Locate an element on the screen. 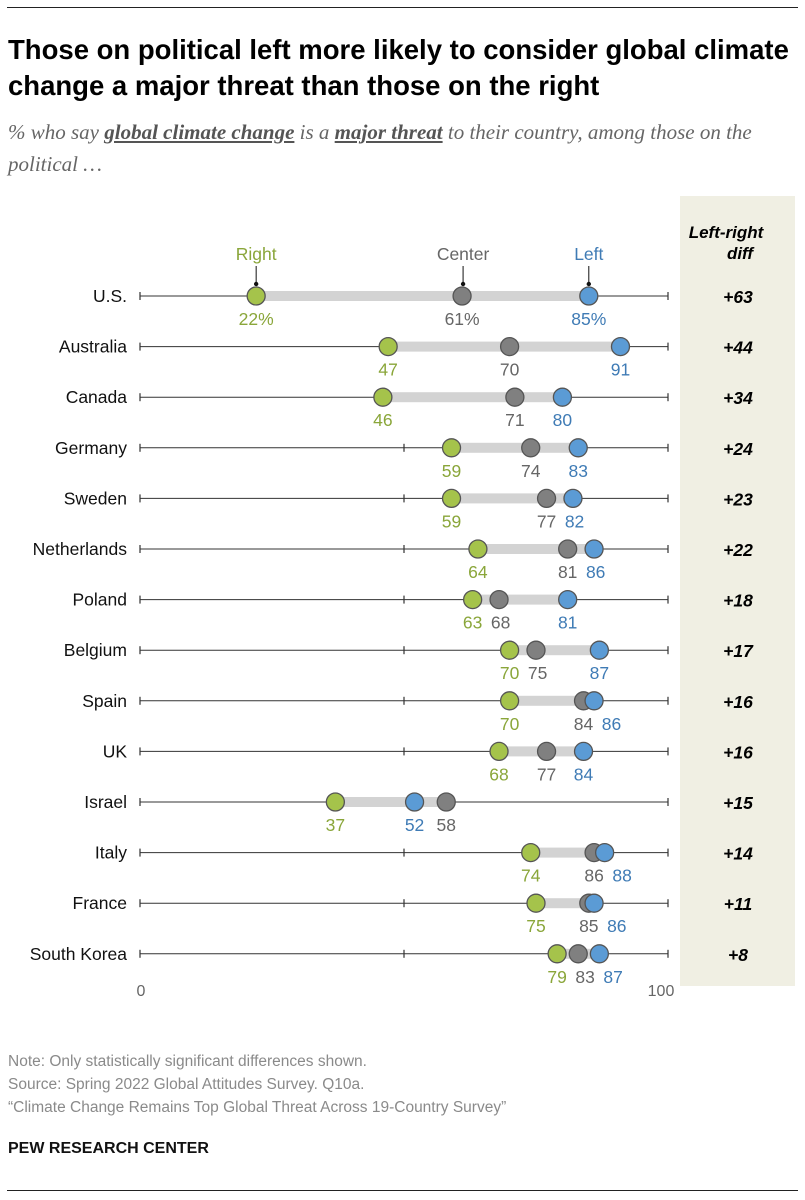 The width and height of the screenshot is (805, 1200). right-value-label-u-s: 22% is located at coordinates (256, 319).